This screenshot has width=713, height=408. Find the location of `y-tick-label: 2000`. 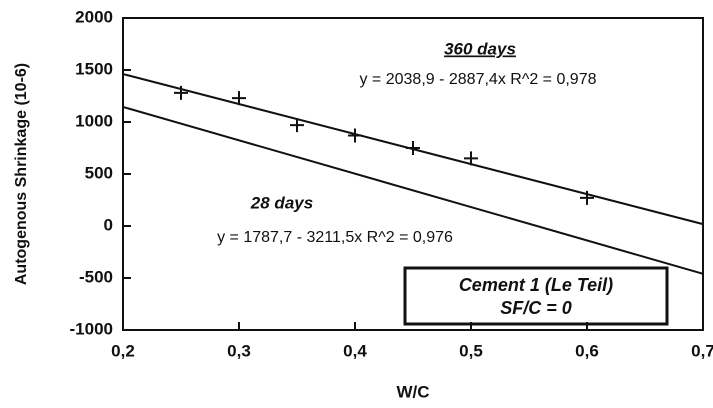

y-tick-label: 2000 is located at coordinates (94, 16).